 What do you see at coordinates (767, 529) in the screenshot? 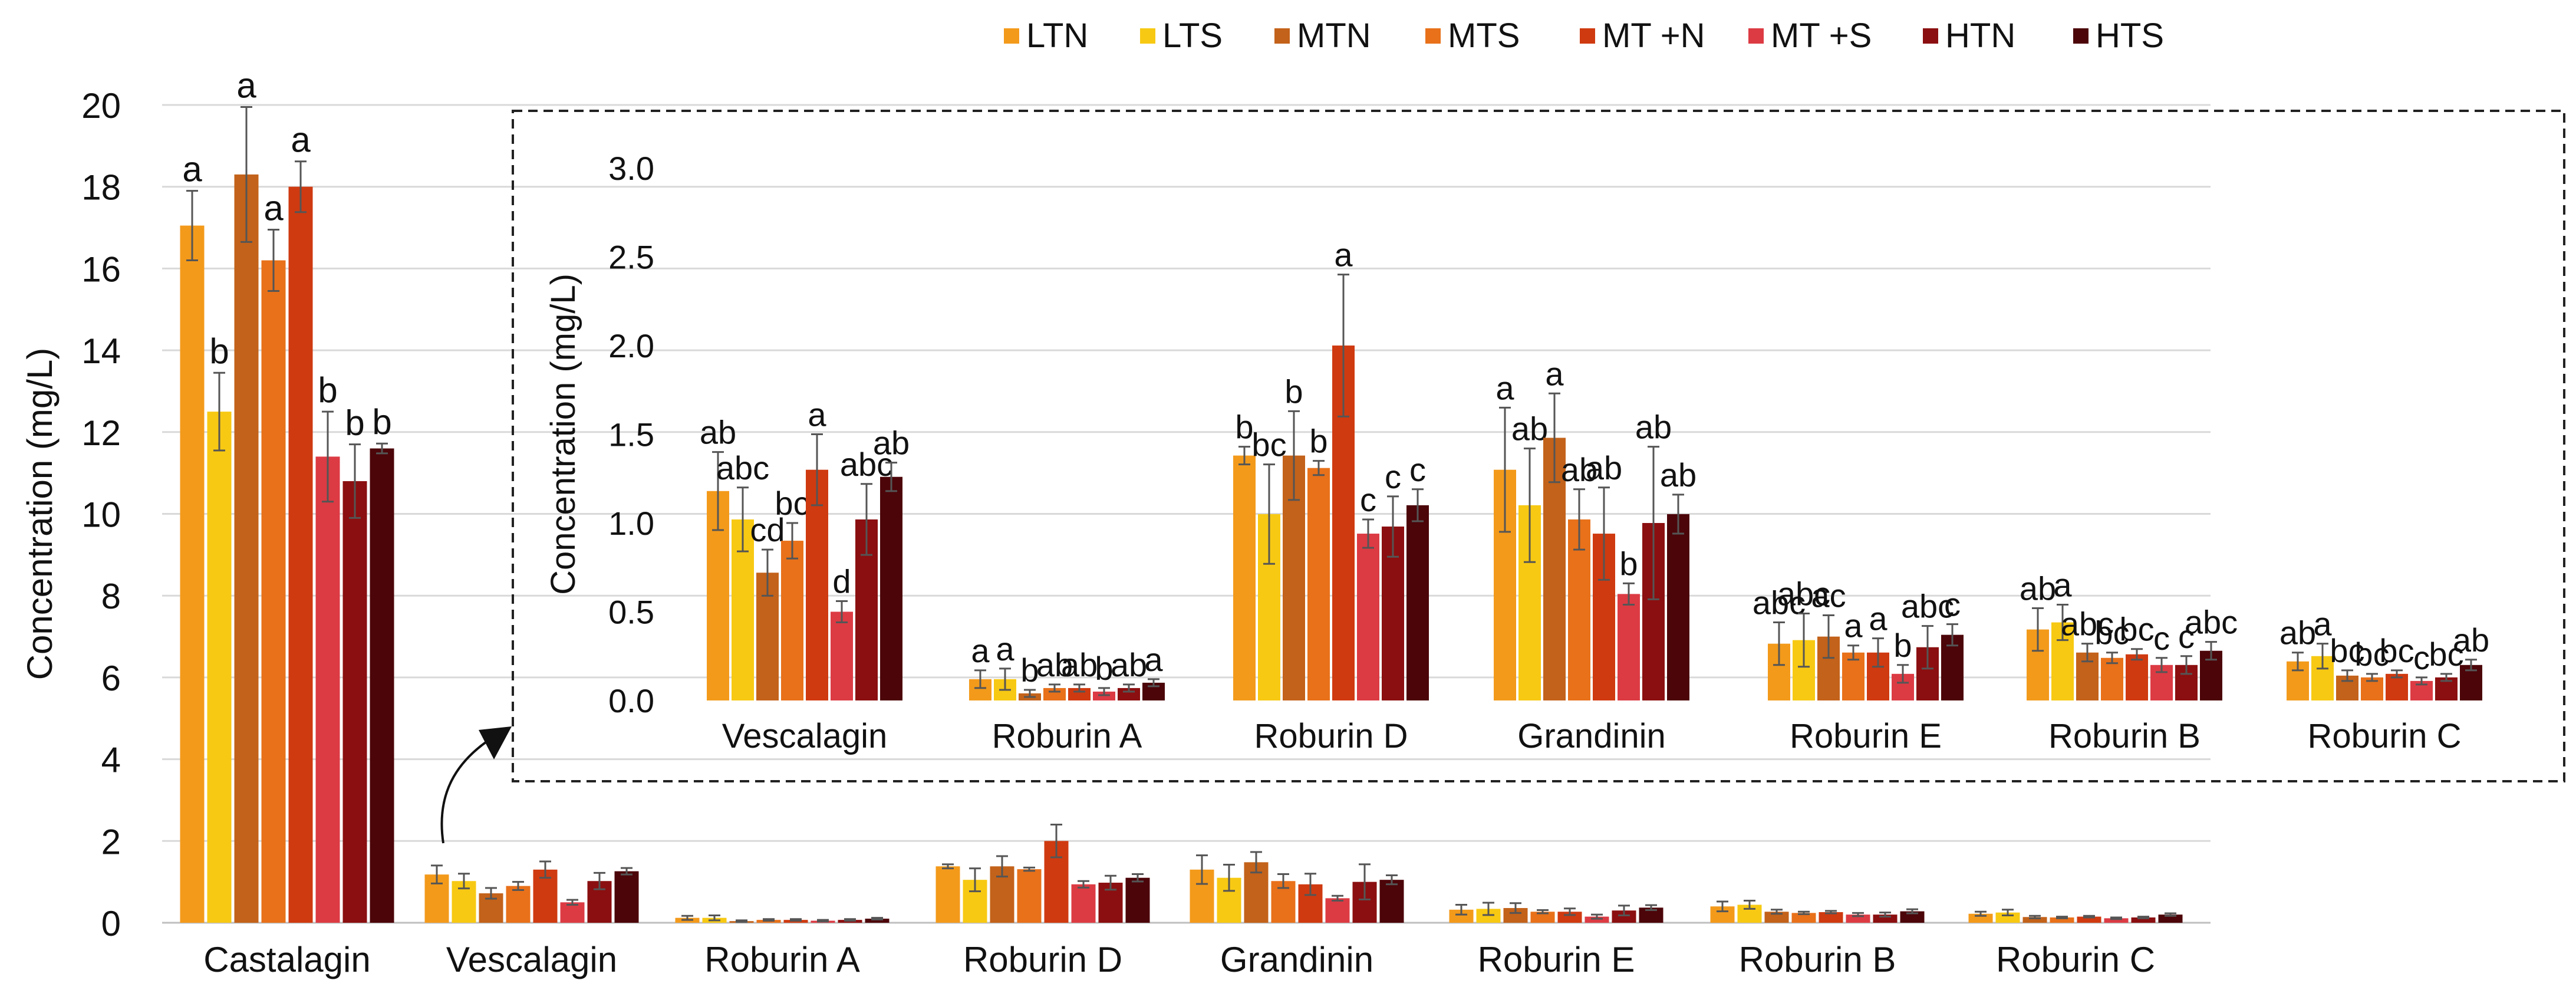
I see `inset-significance-label: cd` at bounding box center [767, 529].